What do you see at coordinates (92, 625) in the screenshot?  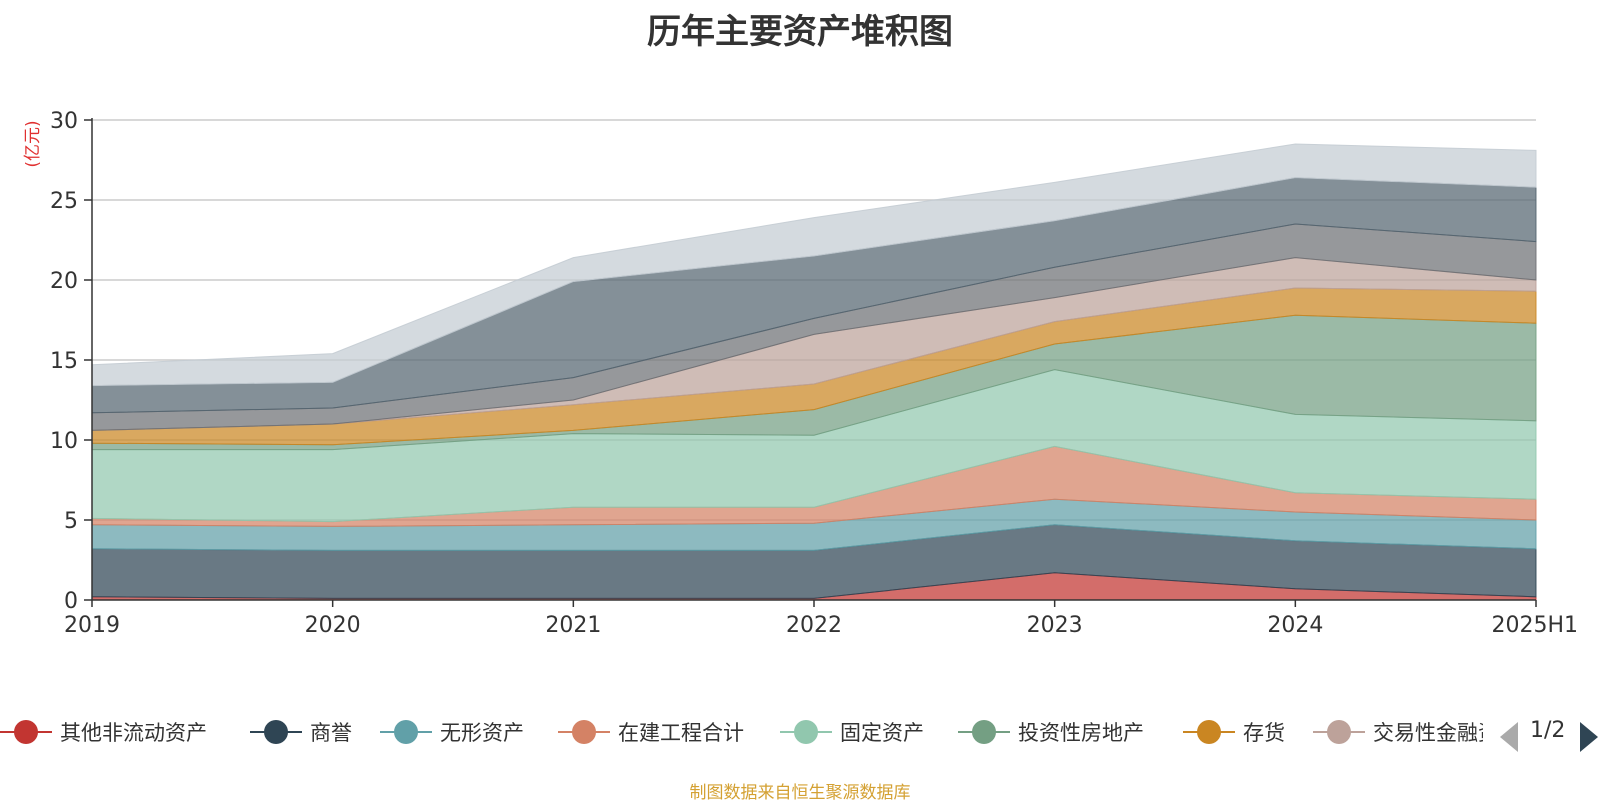 I see `x-tick-label: 2019` at bounding box center [92, 625].